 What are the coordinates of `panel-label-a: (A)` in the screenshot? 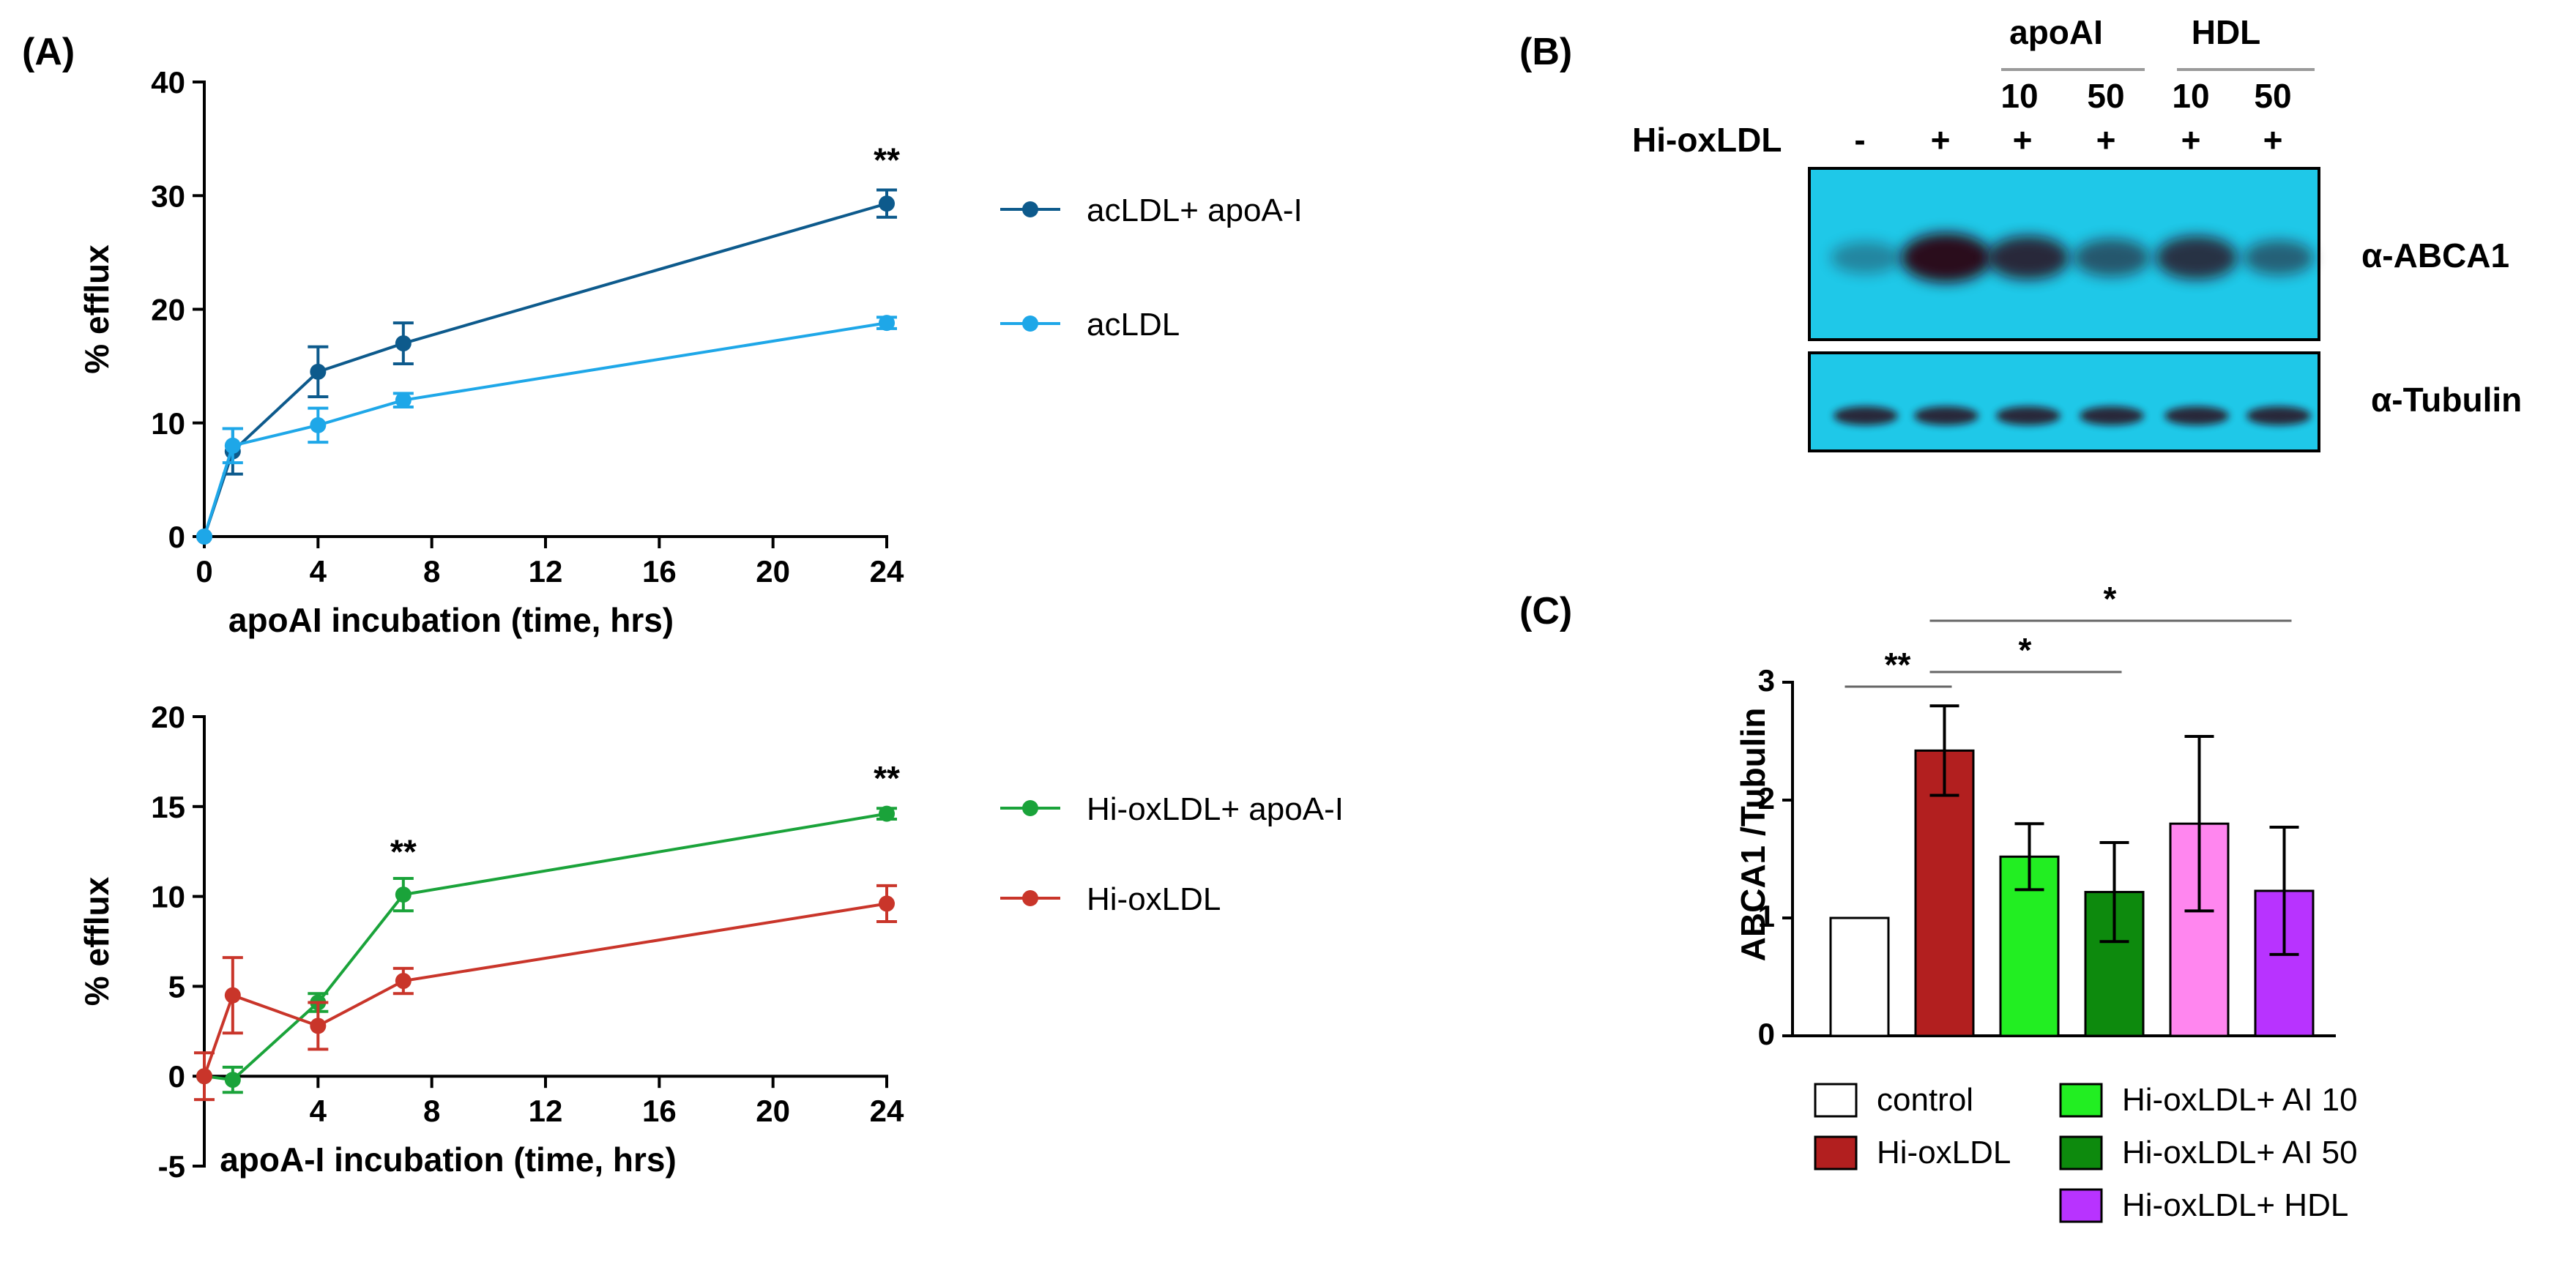 It's located at (48, 52).